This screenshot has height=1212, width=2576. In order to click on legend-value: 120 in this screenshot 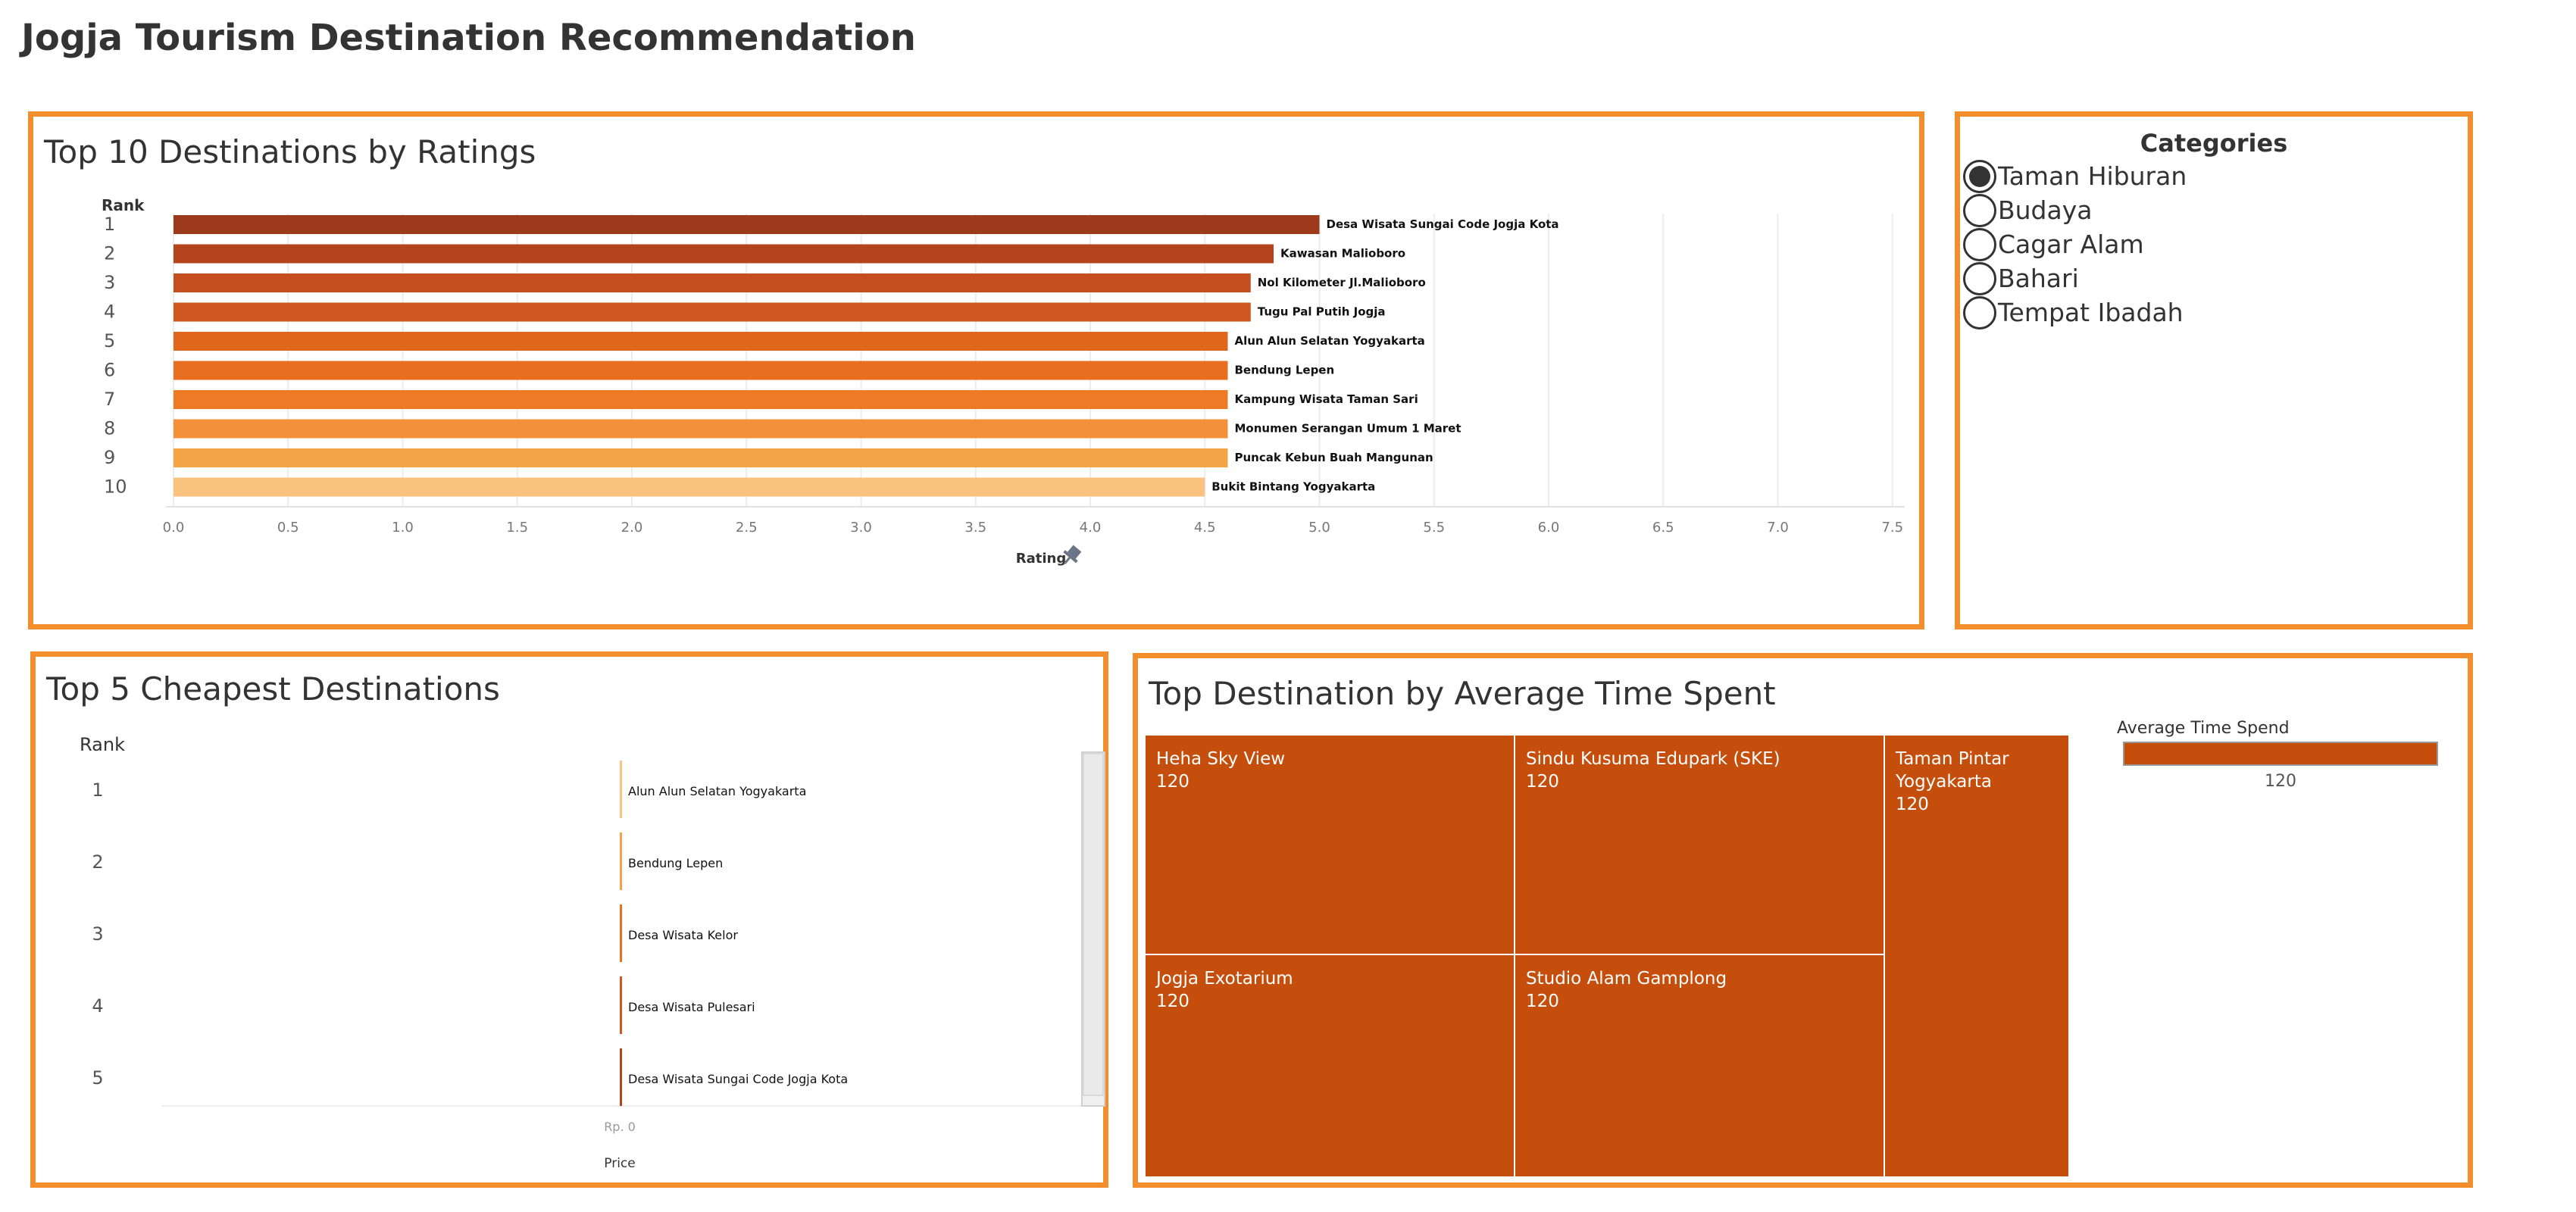, I will do `click(2280, 781)`.